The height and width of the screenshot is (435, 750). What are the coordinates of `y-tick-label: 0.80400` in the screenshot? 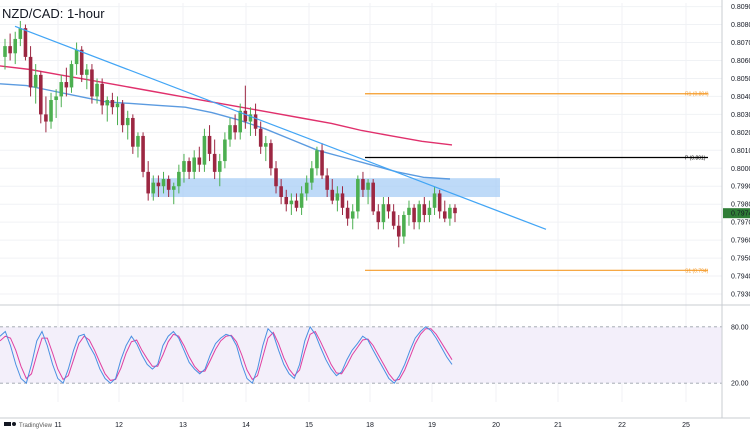 It's located at (740, 97).